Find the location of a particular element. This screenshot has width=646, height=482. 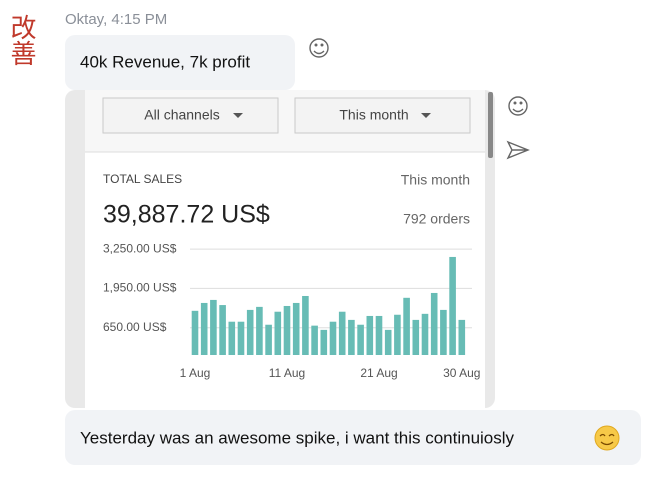

y-tick-label: 3,250.00 US$ is located at coordinates (140, 248).